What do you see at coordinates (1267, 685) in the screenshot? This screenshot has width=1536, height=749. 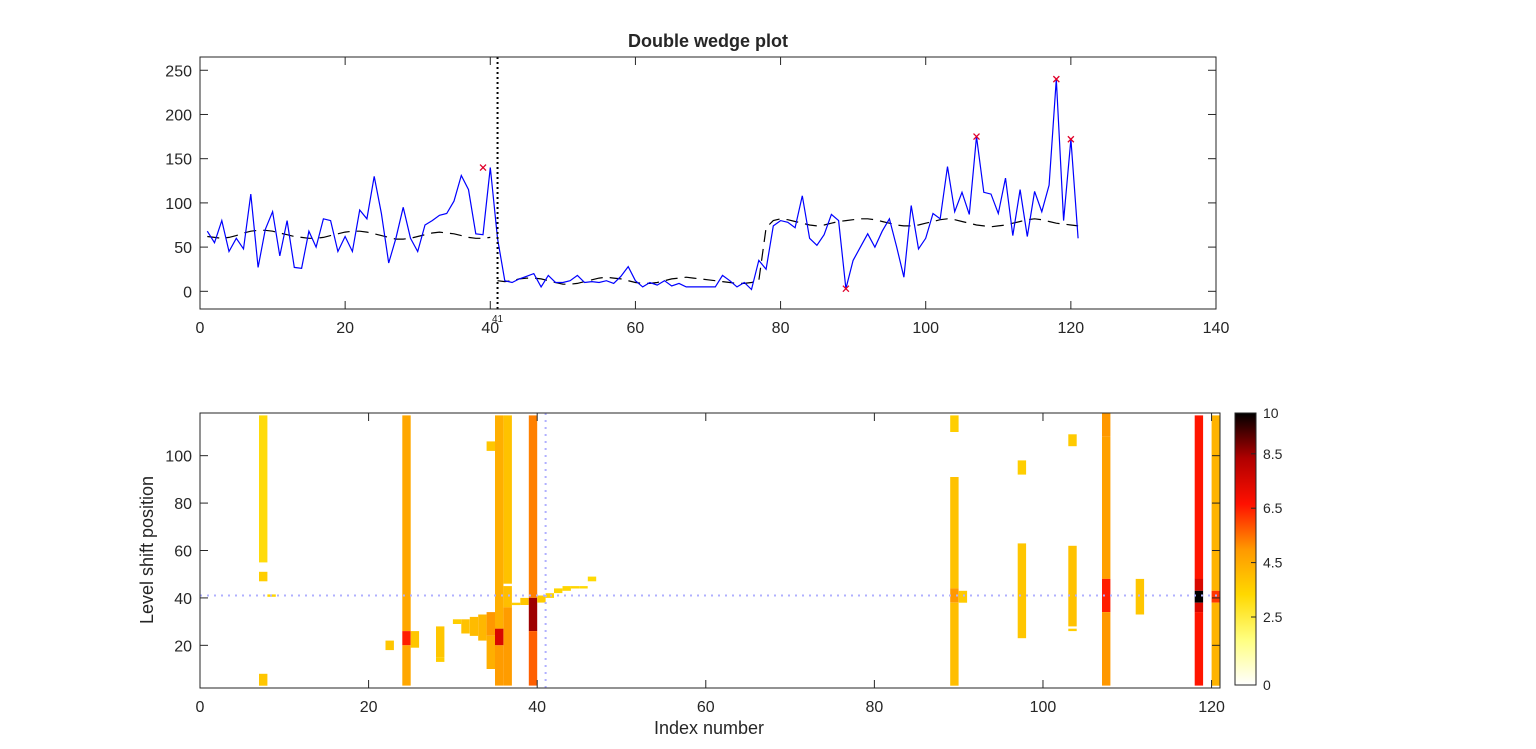 I see `colorbar-tick-label: 0` at bounding box center [1267, 685].